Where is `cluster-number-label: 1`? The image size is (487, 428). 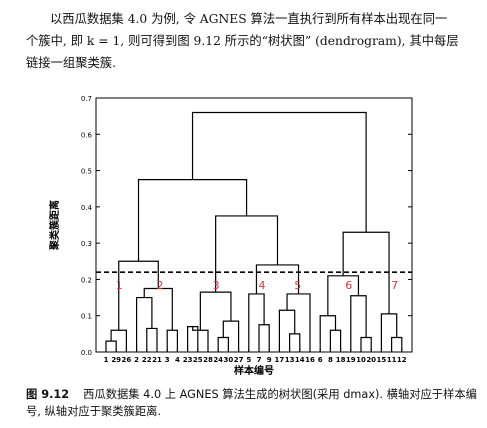 cluster-number-label: 1 is located at coordinates (119, 285).